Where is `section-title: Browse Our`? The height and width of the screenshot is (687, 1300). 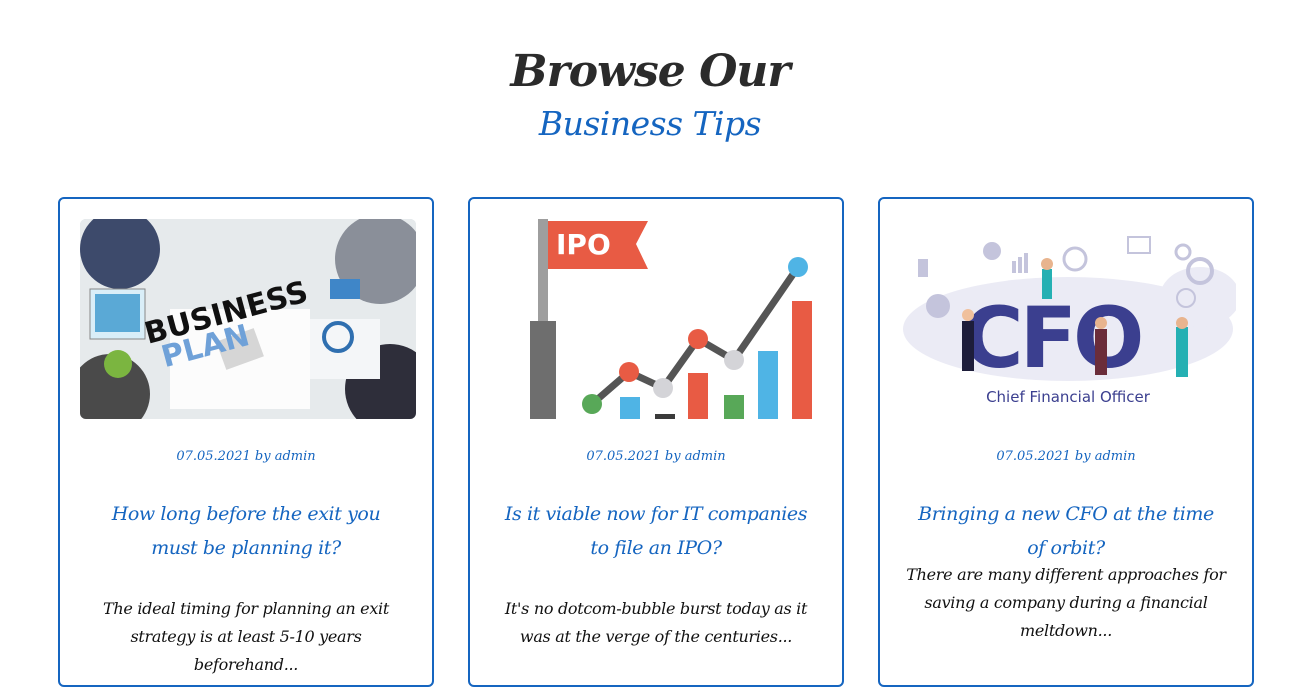 section-title: Browse Our is located at coordinates (650, 71).